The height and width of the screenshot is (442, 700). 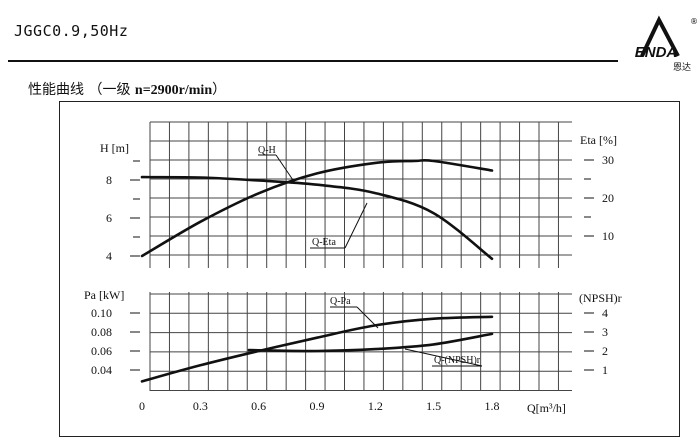 I want to click on x-axis-title: Q[m³/h], so click(x=546, y=408).